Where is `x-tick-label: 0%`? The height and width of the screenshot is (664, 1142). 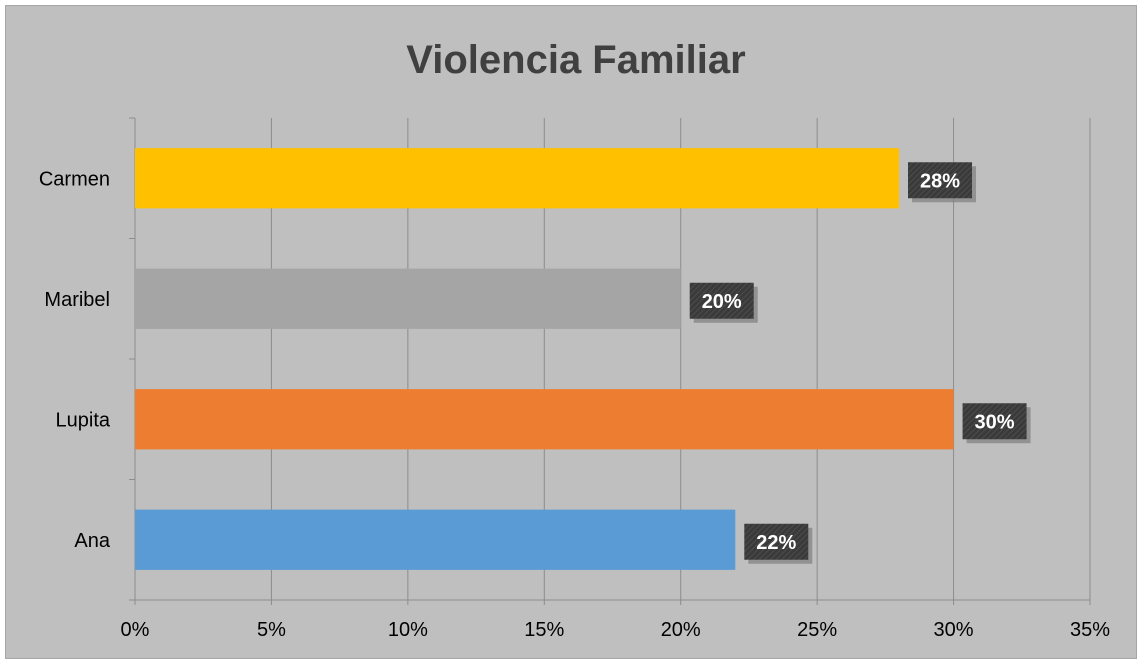
x-tick-label: 0% is located at coordinates (135, 630).